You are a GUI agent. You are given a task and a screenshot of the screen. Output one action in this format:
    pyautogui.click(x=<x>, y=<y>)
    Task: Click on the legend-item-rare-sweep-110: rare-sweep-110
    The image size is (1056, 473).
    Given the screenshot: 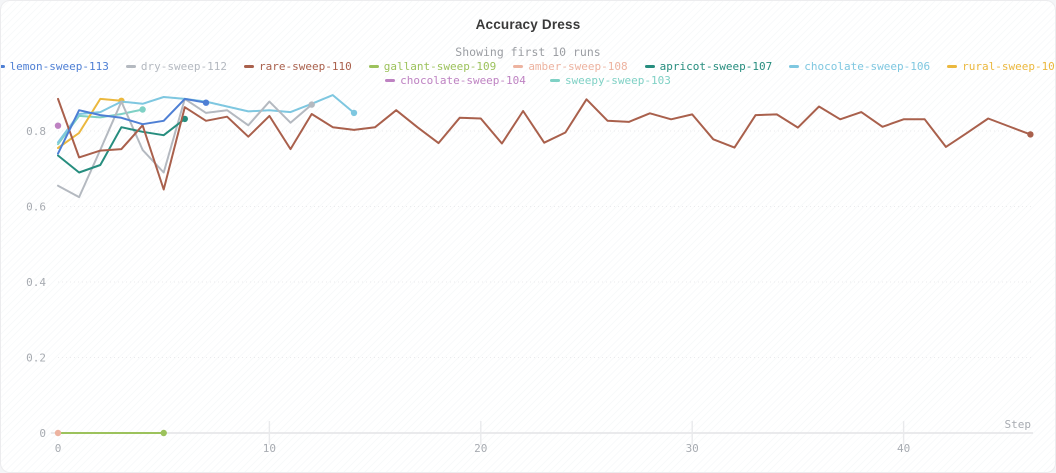 What is the action you would take?
    pyautogui.click(x=298, y=66)
    